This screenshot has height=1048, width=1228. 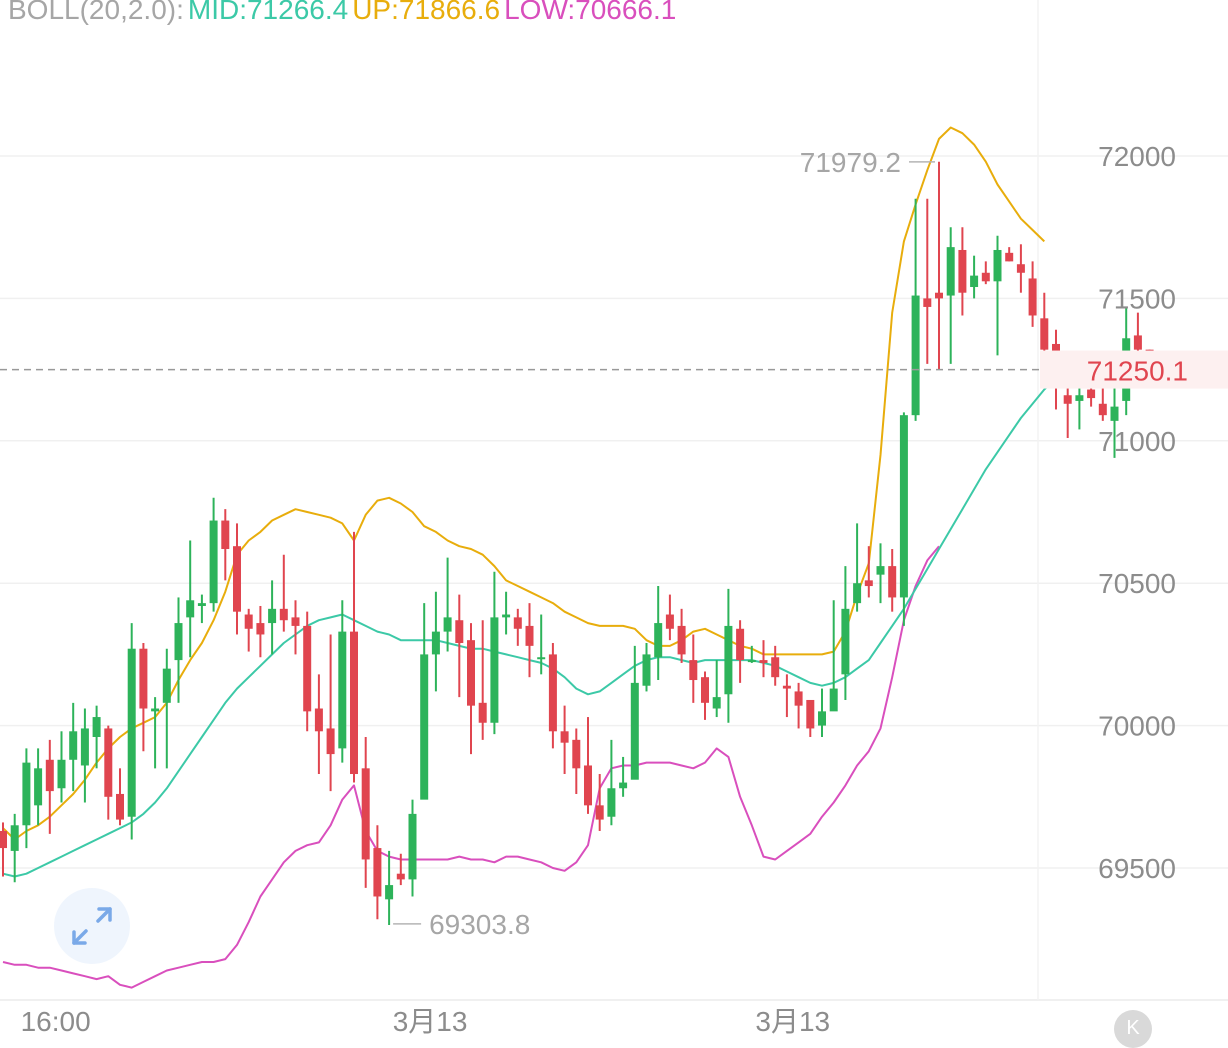 What do you see at coordinates (850, 162) in the screenshot?
I see `high-price-label: 71979.2` at bounding box center [850, 162].